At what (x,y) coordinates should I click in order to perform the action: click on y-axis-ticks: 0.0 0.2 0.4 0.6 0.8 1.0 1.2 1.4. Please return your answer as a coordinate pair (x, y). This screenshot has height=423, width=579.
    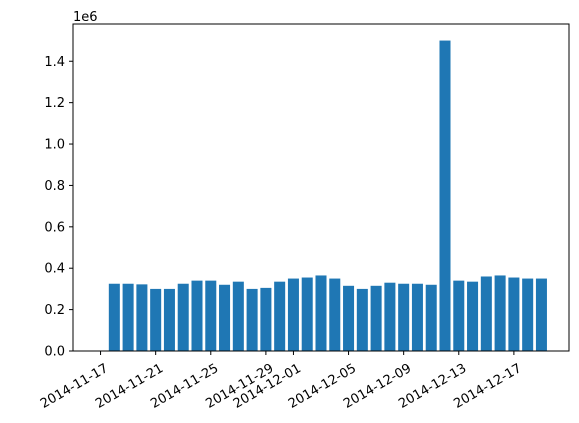
    Looking at the image, I should click on (58, 207).